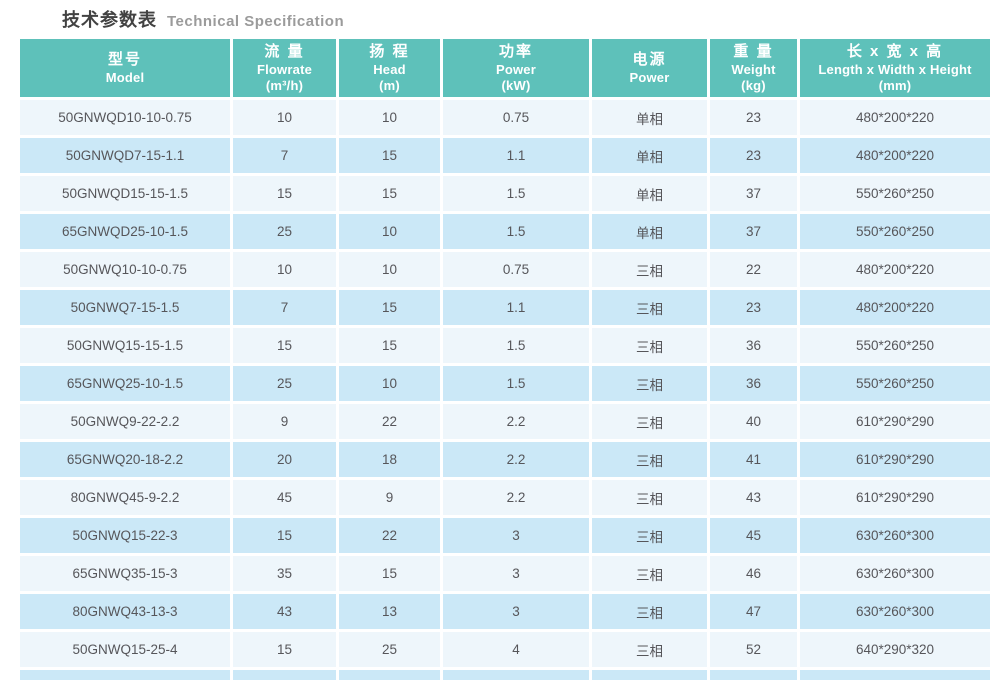 This screenshot has height=684, width=1000. I want to click on table-row: 50GNWQ15-15-1.5 15 15 1.5 三相 36 550*260*250, so click(505, 345).